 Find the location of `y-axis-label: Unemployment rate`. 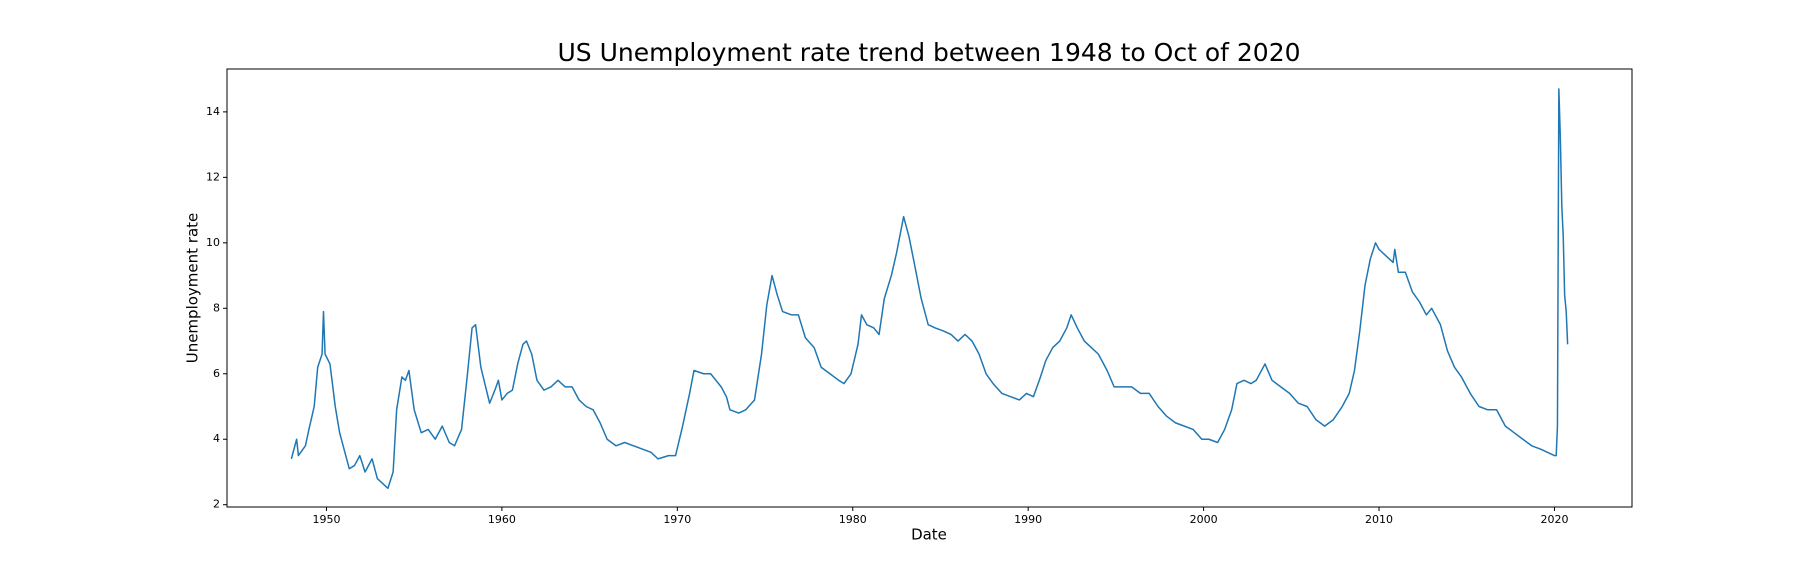

y-axis-label: Unemployment rate is located at coordinates (193, 288).